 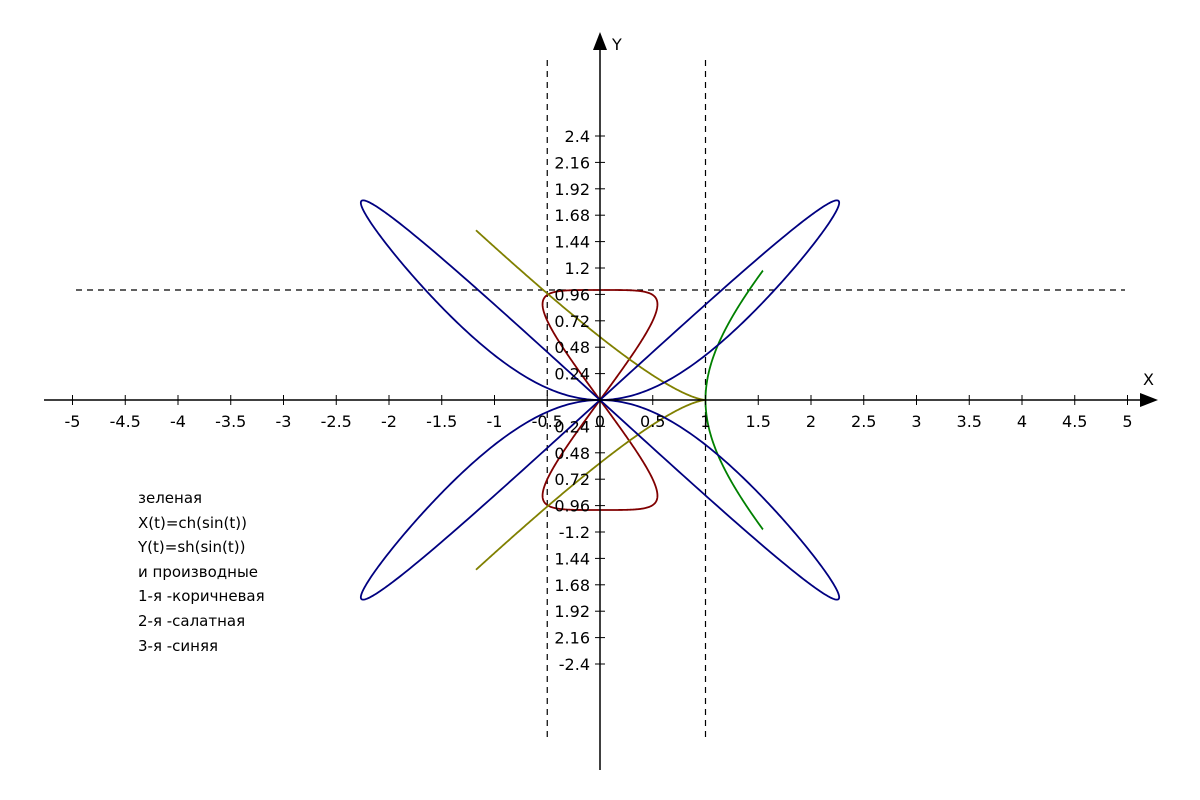 What do you see at coordinates (1074, 421) in the screenshot?
I see `x-tick-label: 4.5` at bounding box center [1074, 421].